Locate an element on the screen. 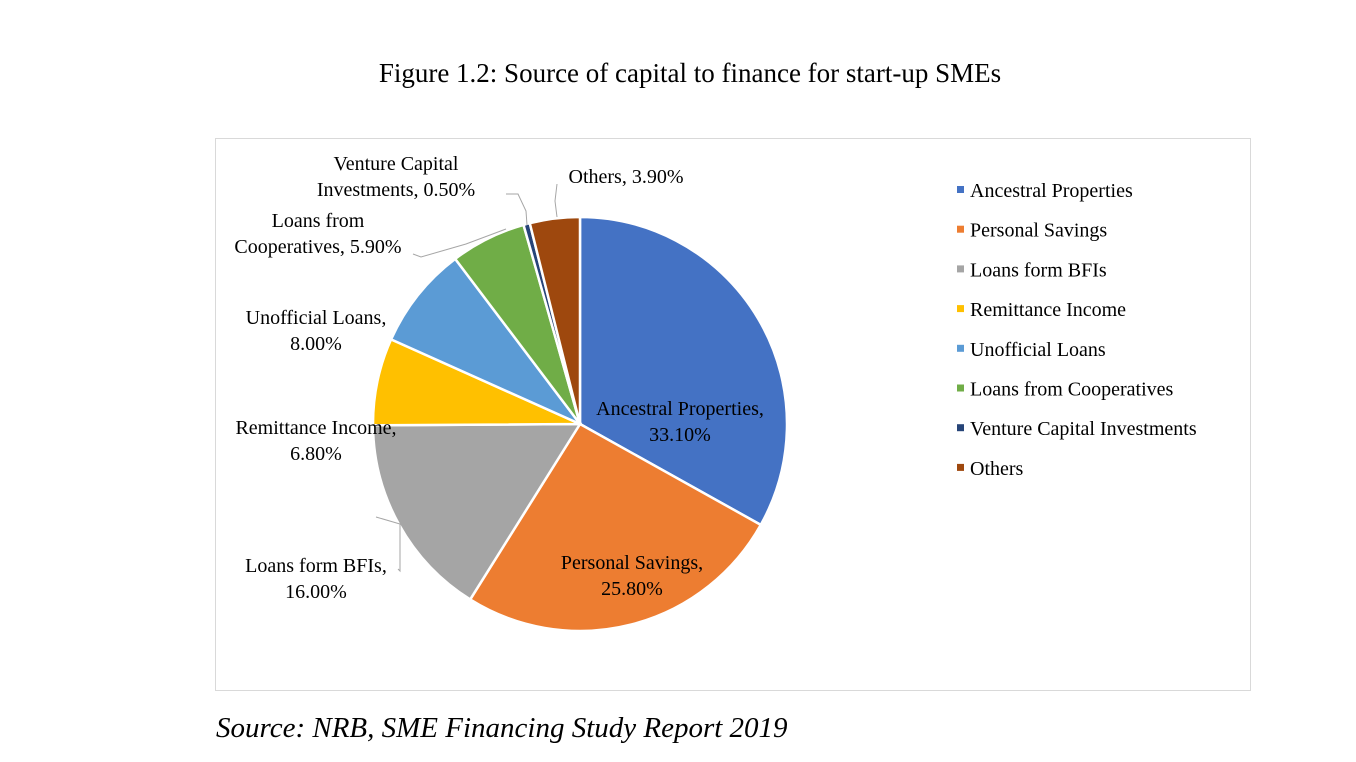  pie-slice-loans-form-bfis is located at coordinates (477, 512).